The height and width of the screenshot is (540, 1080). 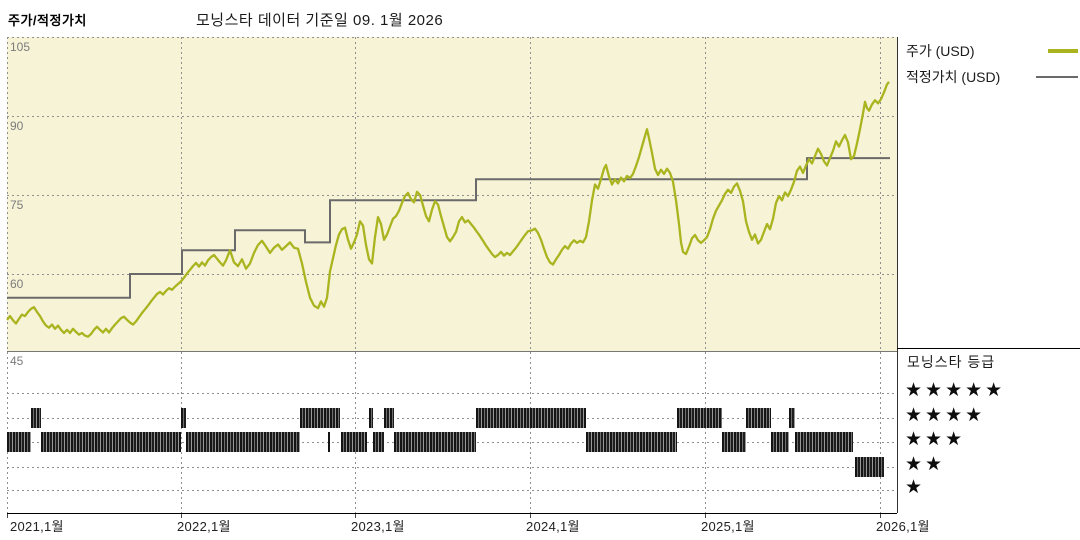 I want to click on price-series-label: 주가 (USD), so click(x=940, y=51).